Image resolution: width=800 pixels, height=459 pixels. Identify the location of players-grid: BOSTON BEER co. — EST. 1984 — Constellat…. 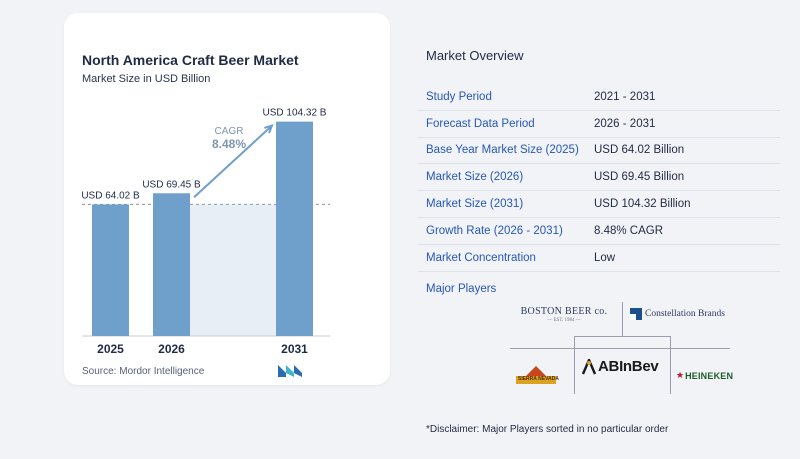
(622, 348).